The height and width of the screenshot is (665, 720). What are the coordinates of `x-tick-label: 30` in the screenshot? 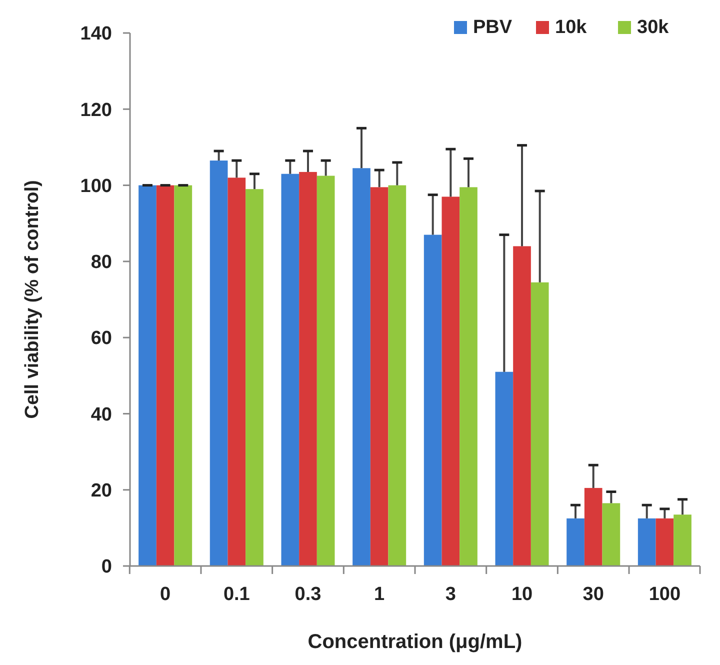 It's located at (593, 594).